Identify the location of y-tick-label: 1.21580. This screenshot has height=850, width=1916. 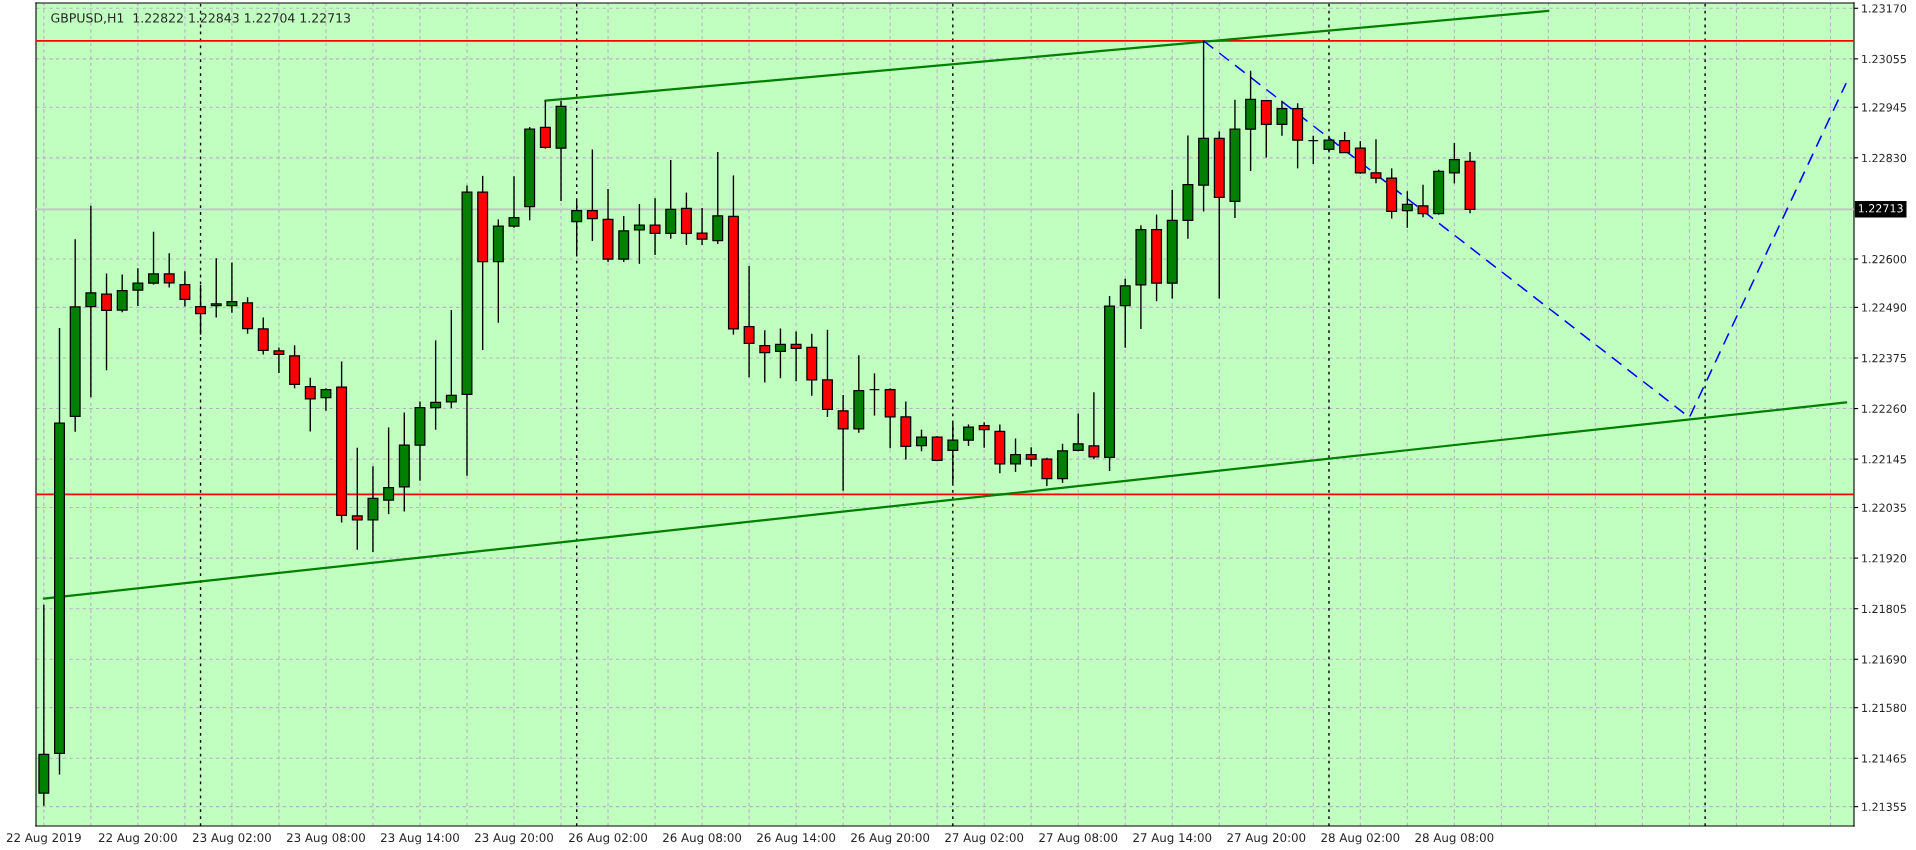
(1884, 708).